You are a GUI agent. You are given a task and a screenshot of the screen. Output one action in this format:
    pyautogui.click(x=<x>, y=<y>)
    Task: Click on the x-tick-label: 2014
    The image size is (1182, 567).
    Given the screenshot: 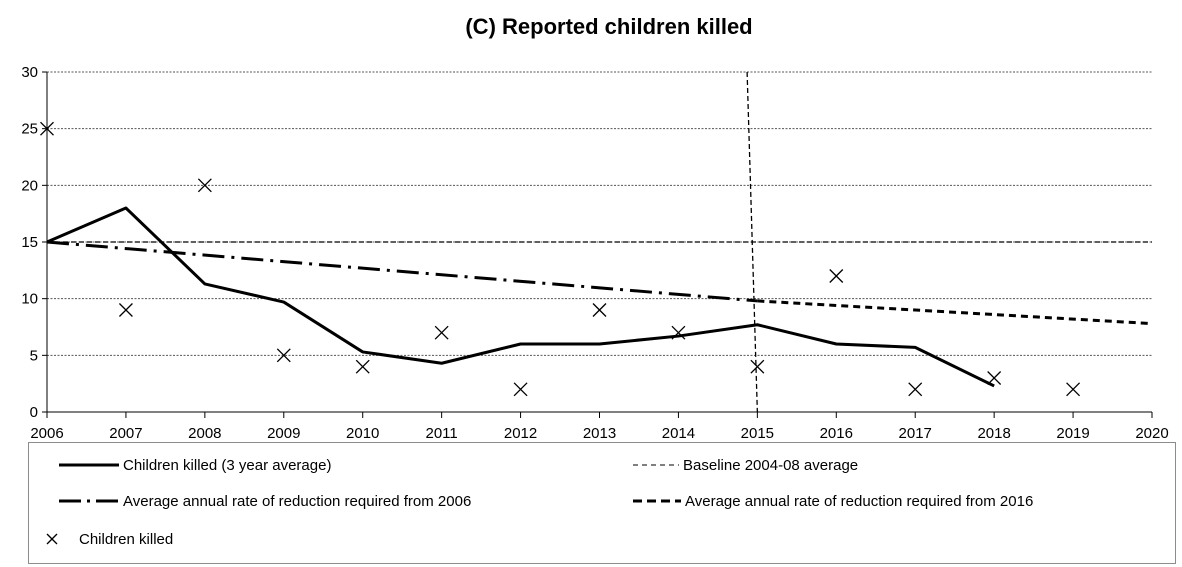 What is the action you would take?
    pyautogui.click(x=678, y=432)
    